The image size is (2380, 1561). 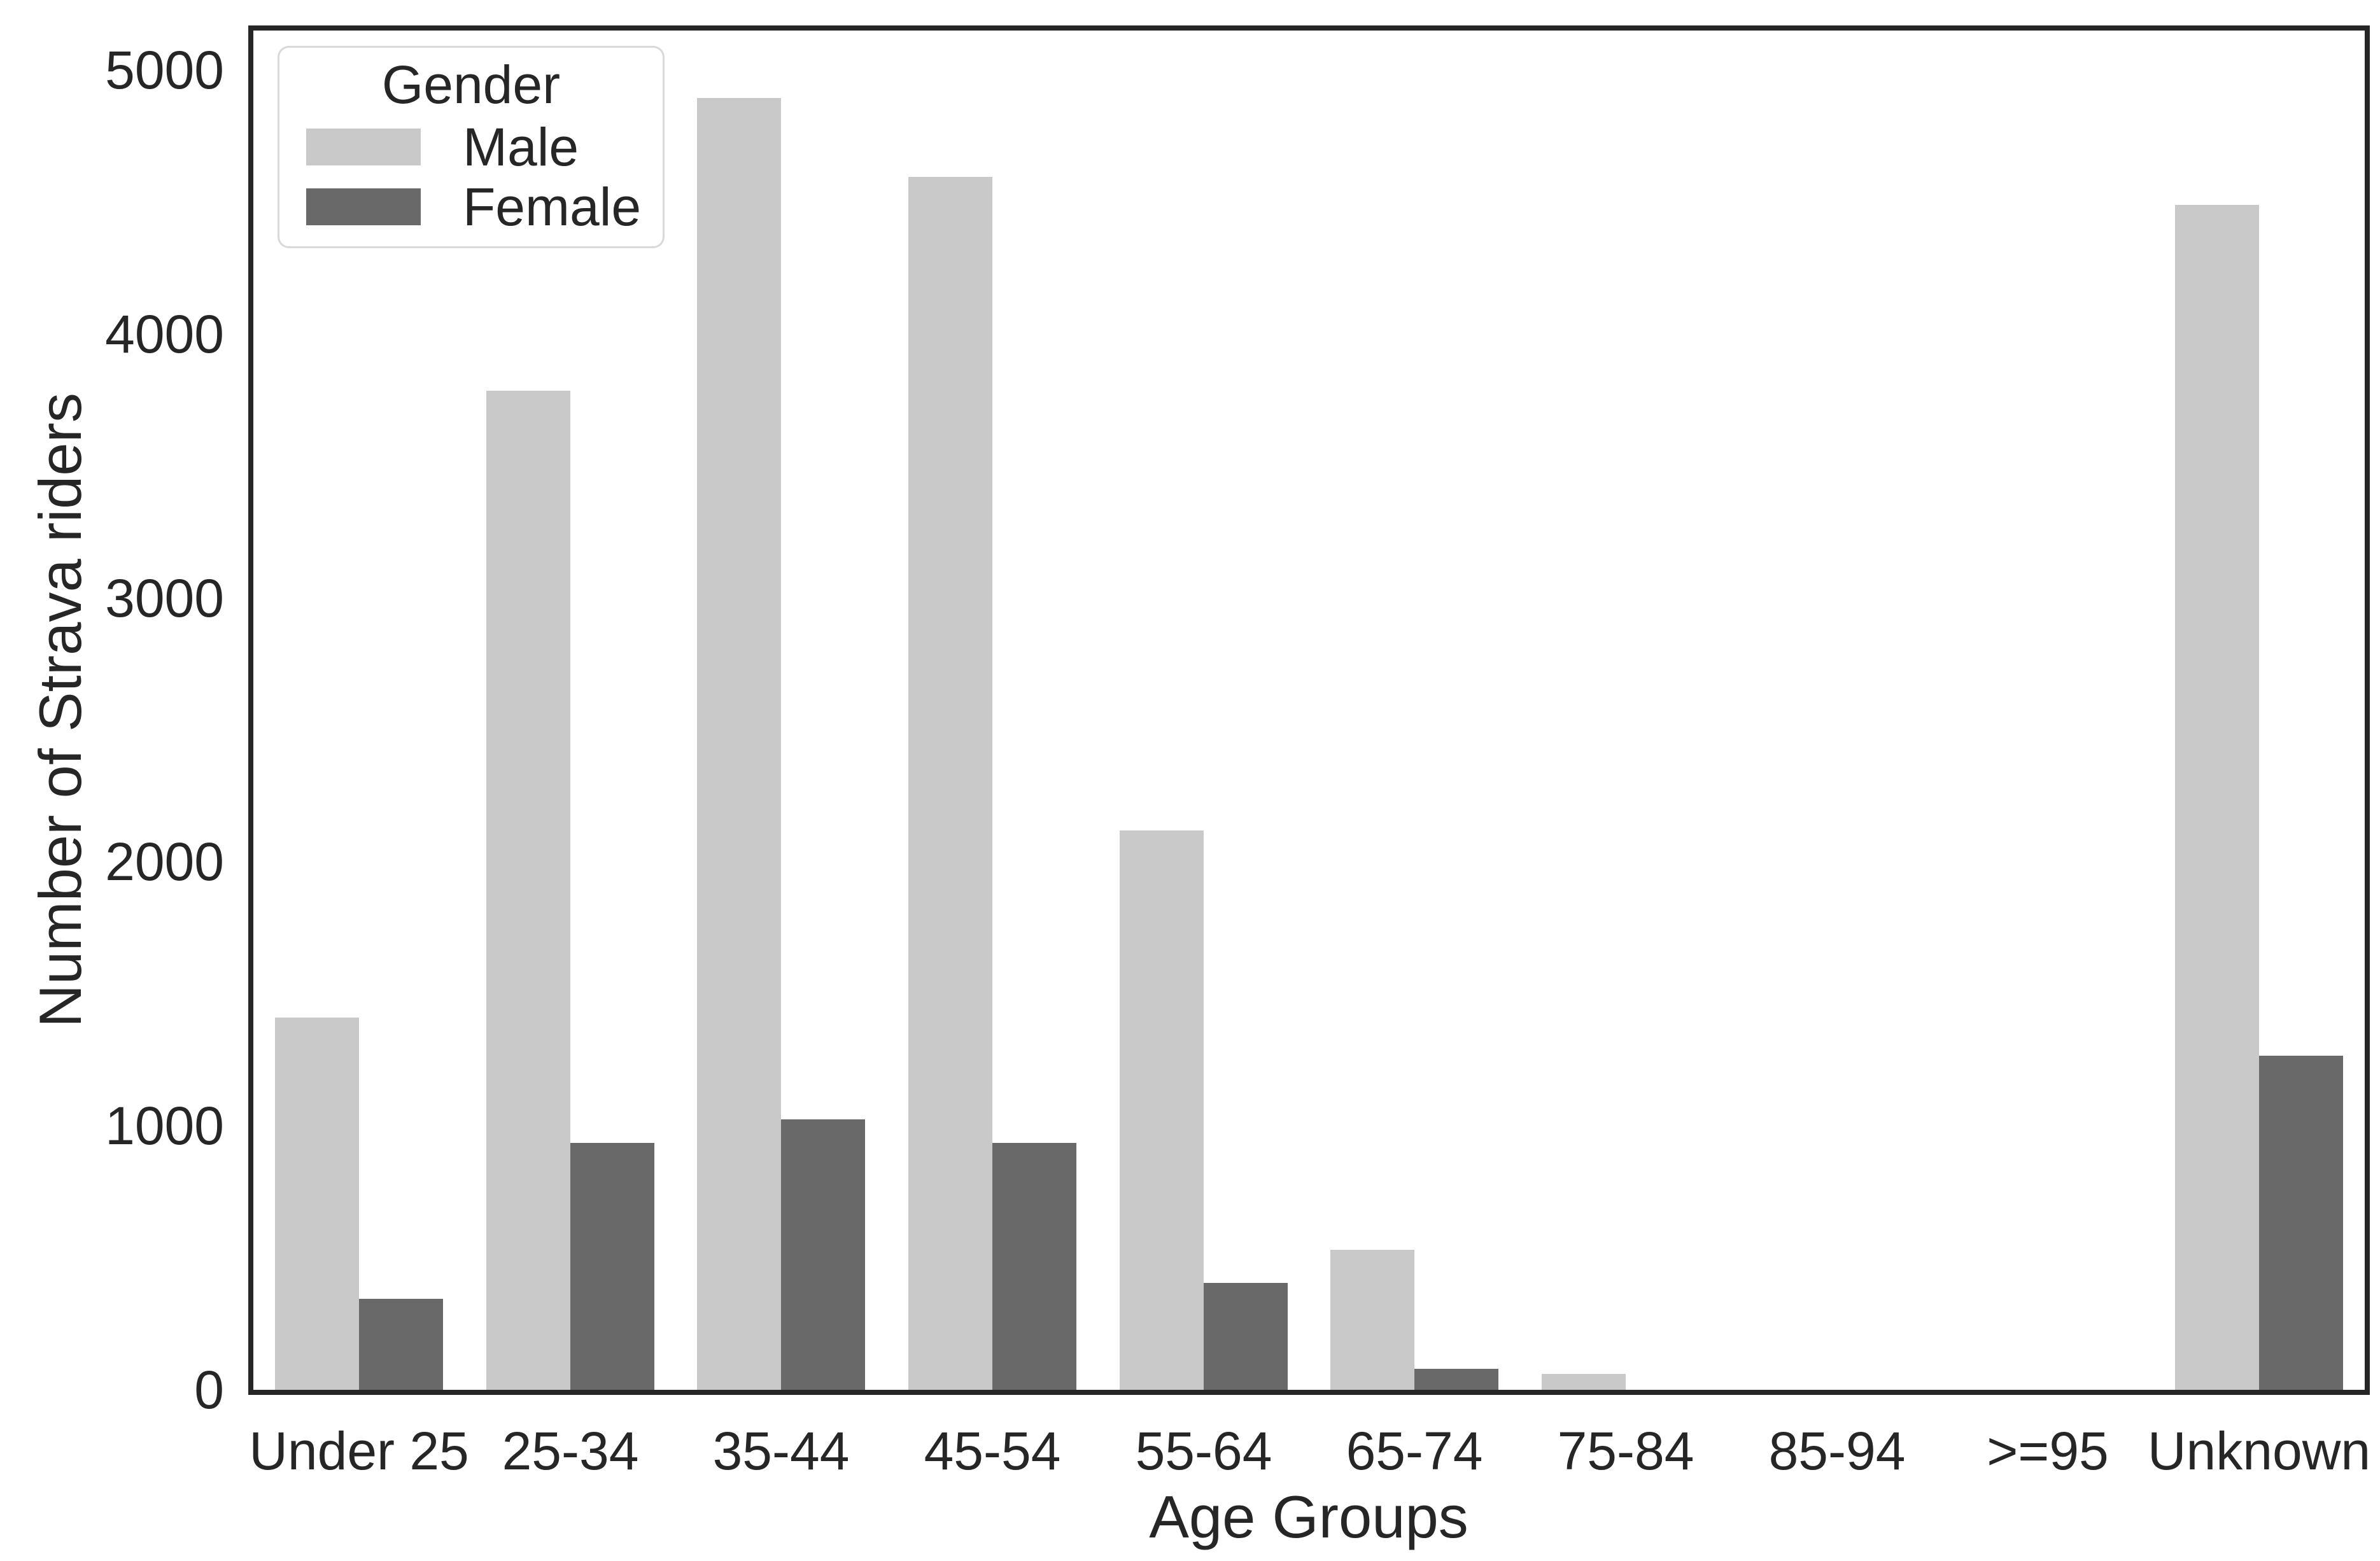 What do you see at coordinates (209, 1390) in the screenshot?
I see `y-tick-0: 0` at bounding box center [209, 1390].